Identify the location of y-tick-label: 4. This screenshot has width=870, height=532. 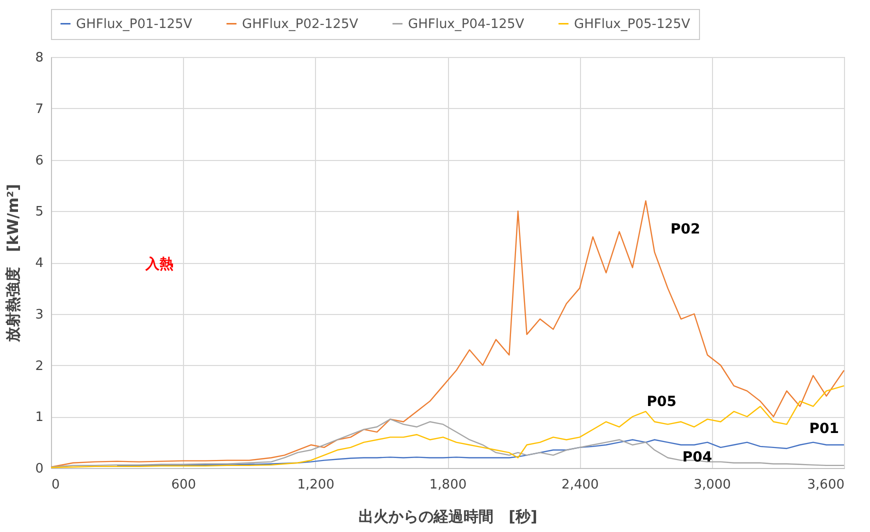
(39, 263).